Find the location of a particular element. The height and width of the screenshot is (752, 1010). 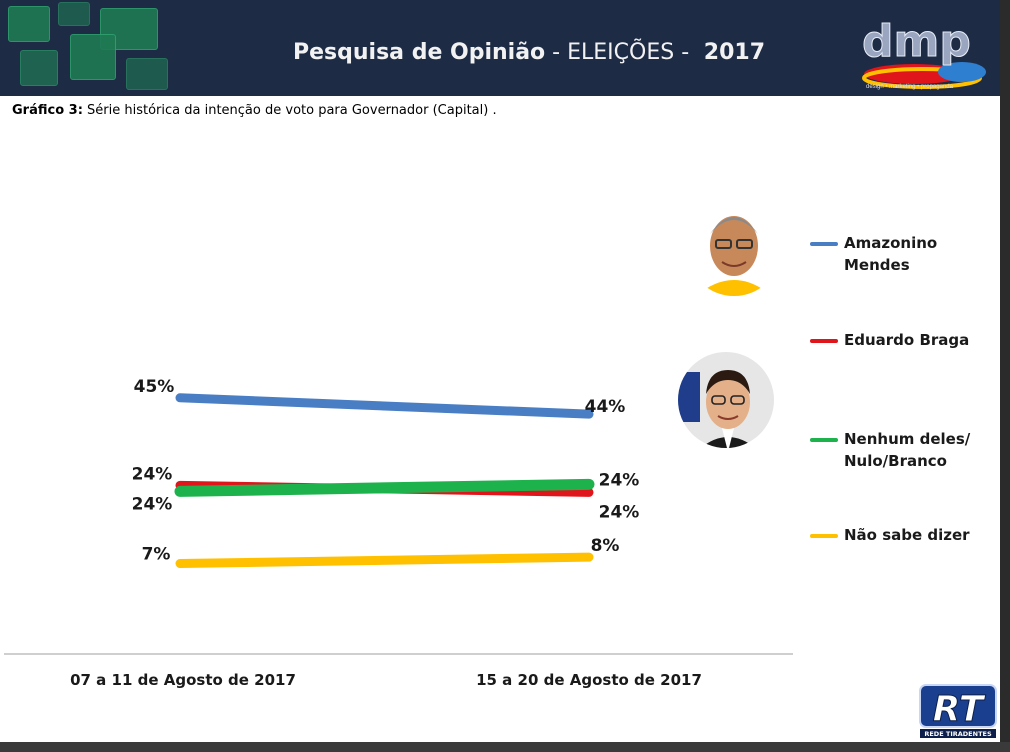

page-title: Pesquisa de Opinião - ELEIÇÕES - 2017 is located at coordinates (529, 52).